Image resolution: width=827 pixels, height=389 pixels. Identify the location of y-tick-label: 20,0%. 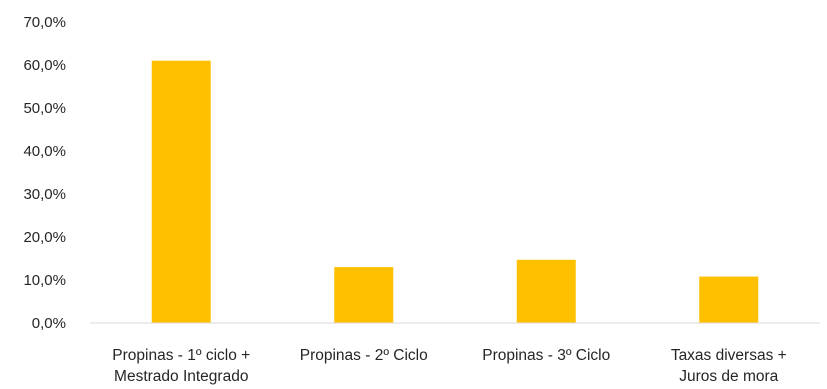
(44, 237).